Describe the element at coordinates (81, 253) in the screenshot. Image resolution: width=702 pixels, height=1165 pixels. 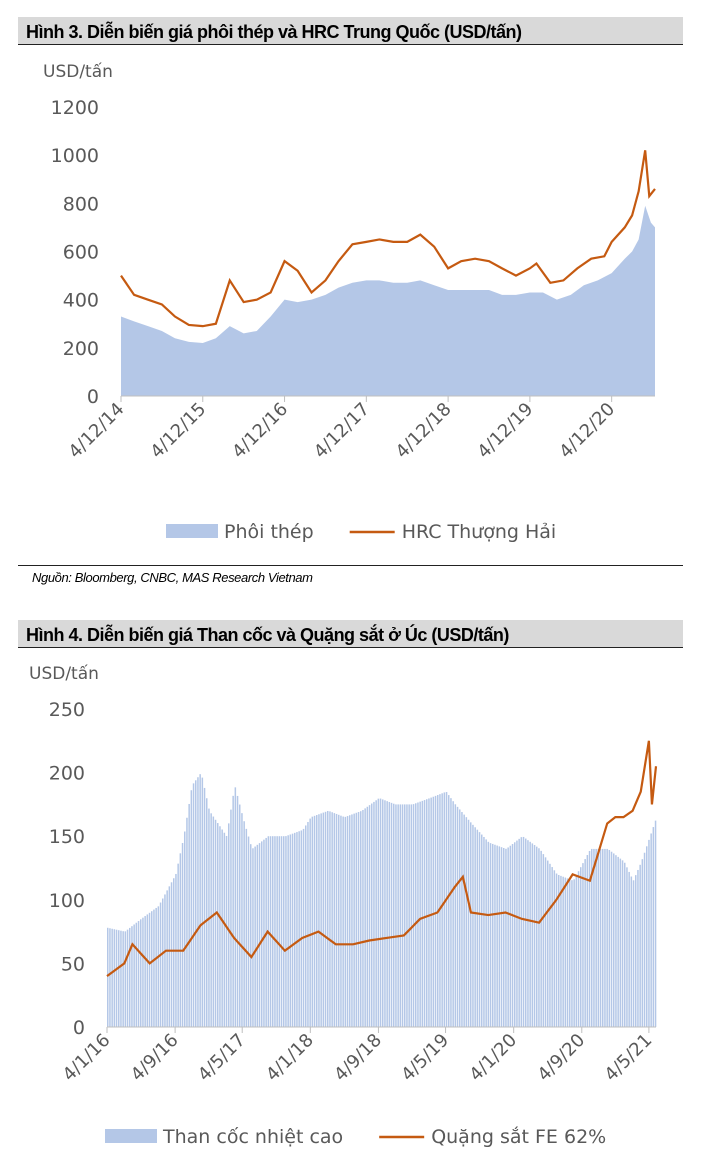
I see `y-tick-label: 600` at that location.